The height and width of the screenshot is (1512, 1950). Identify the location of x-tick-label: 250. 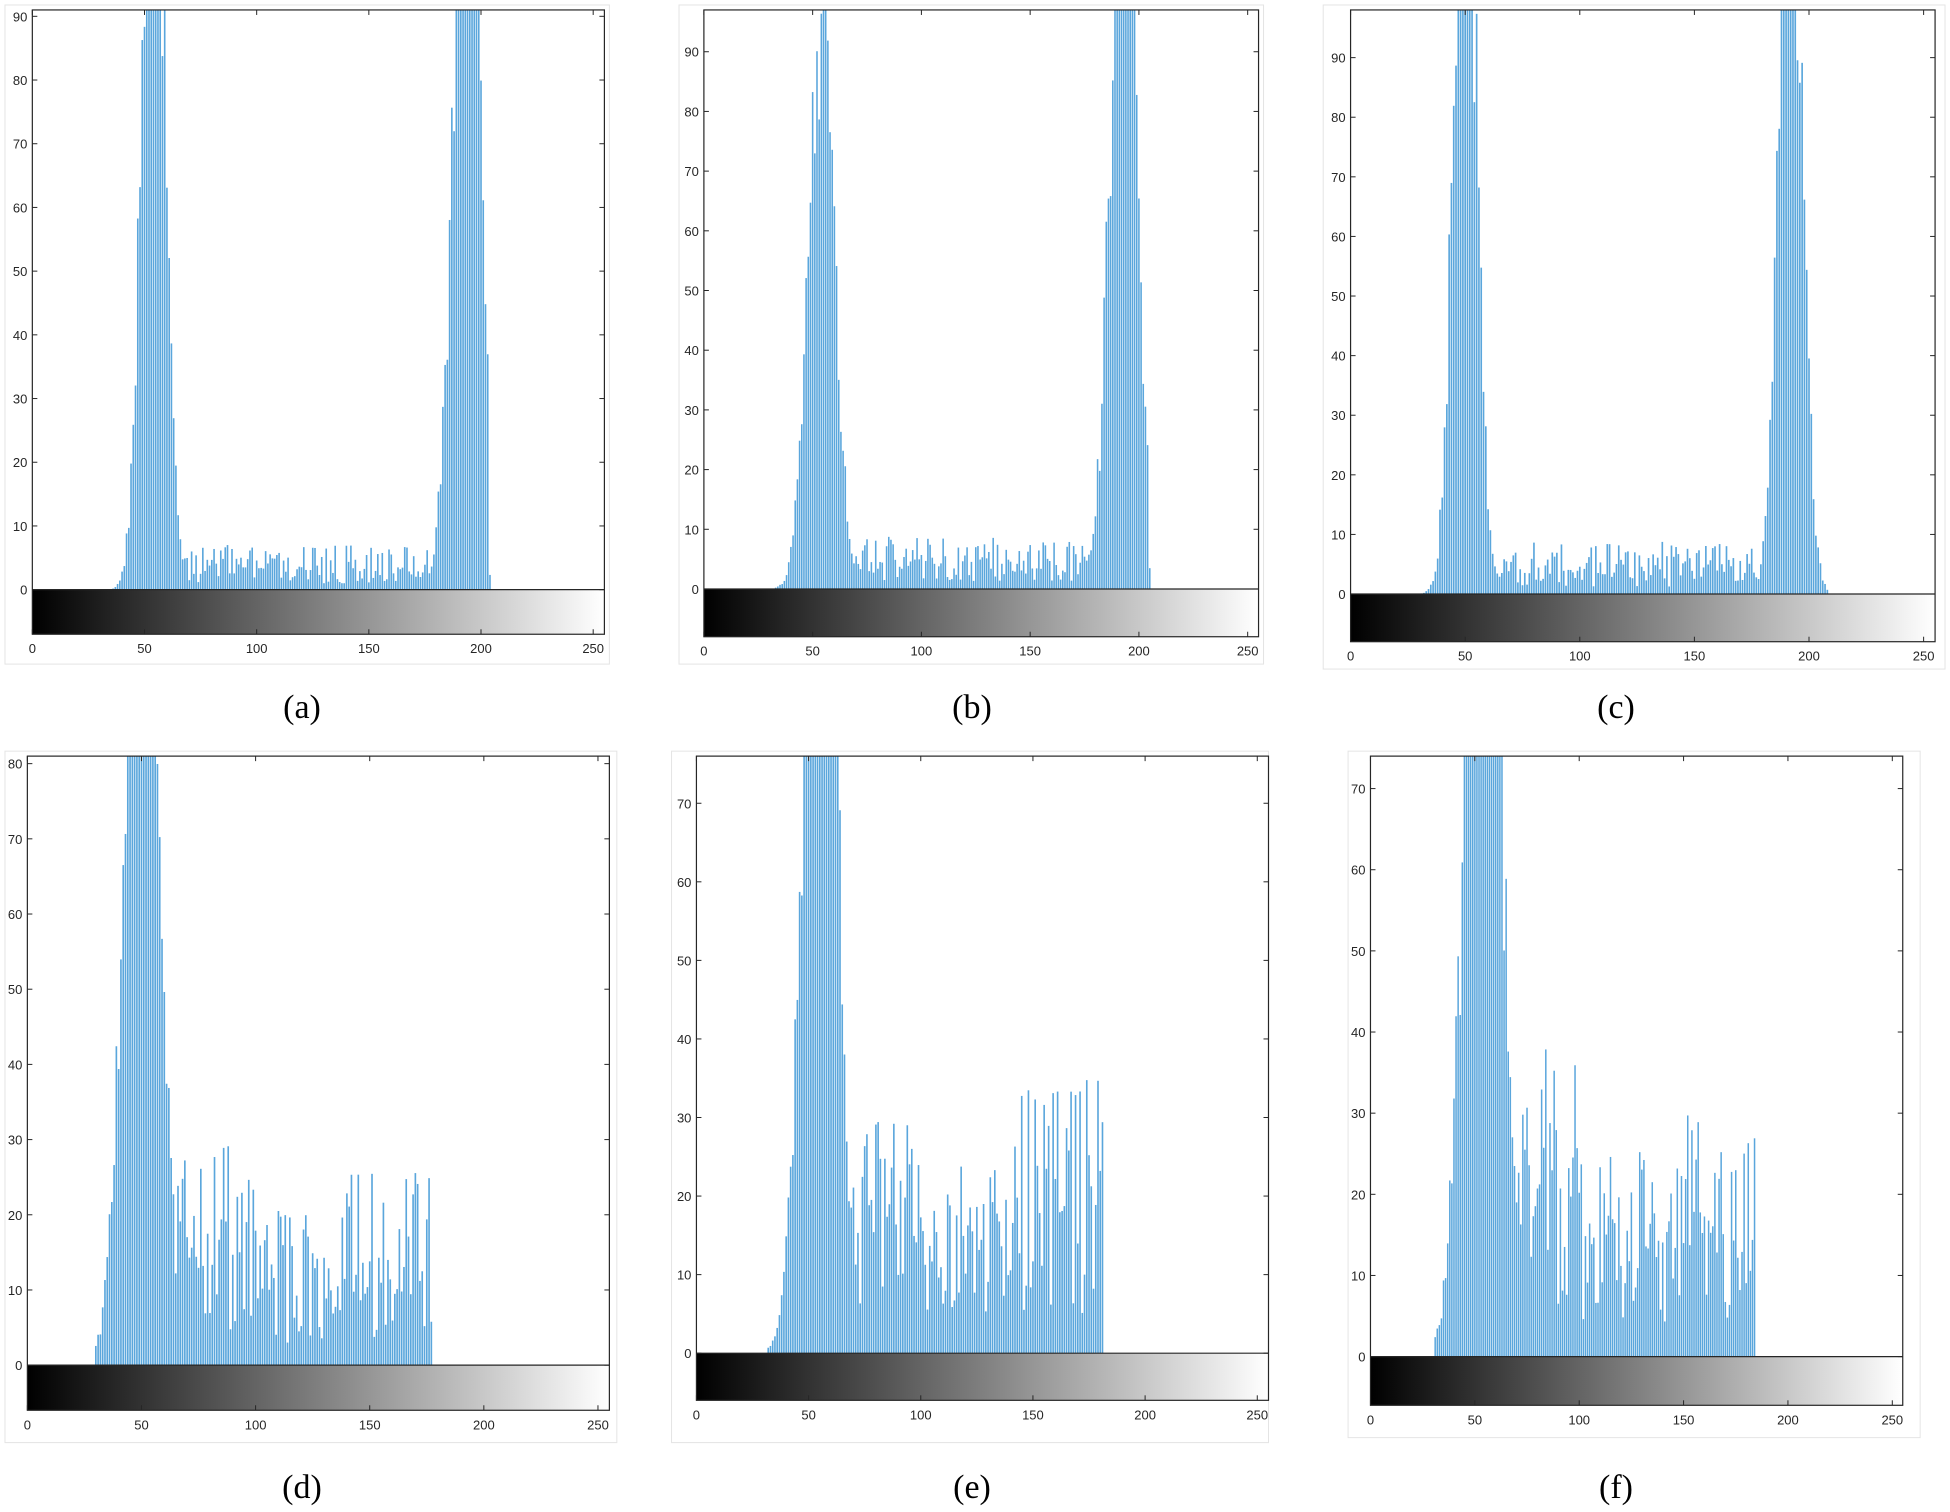
(598, 1424).